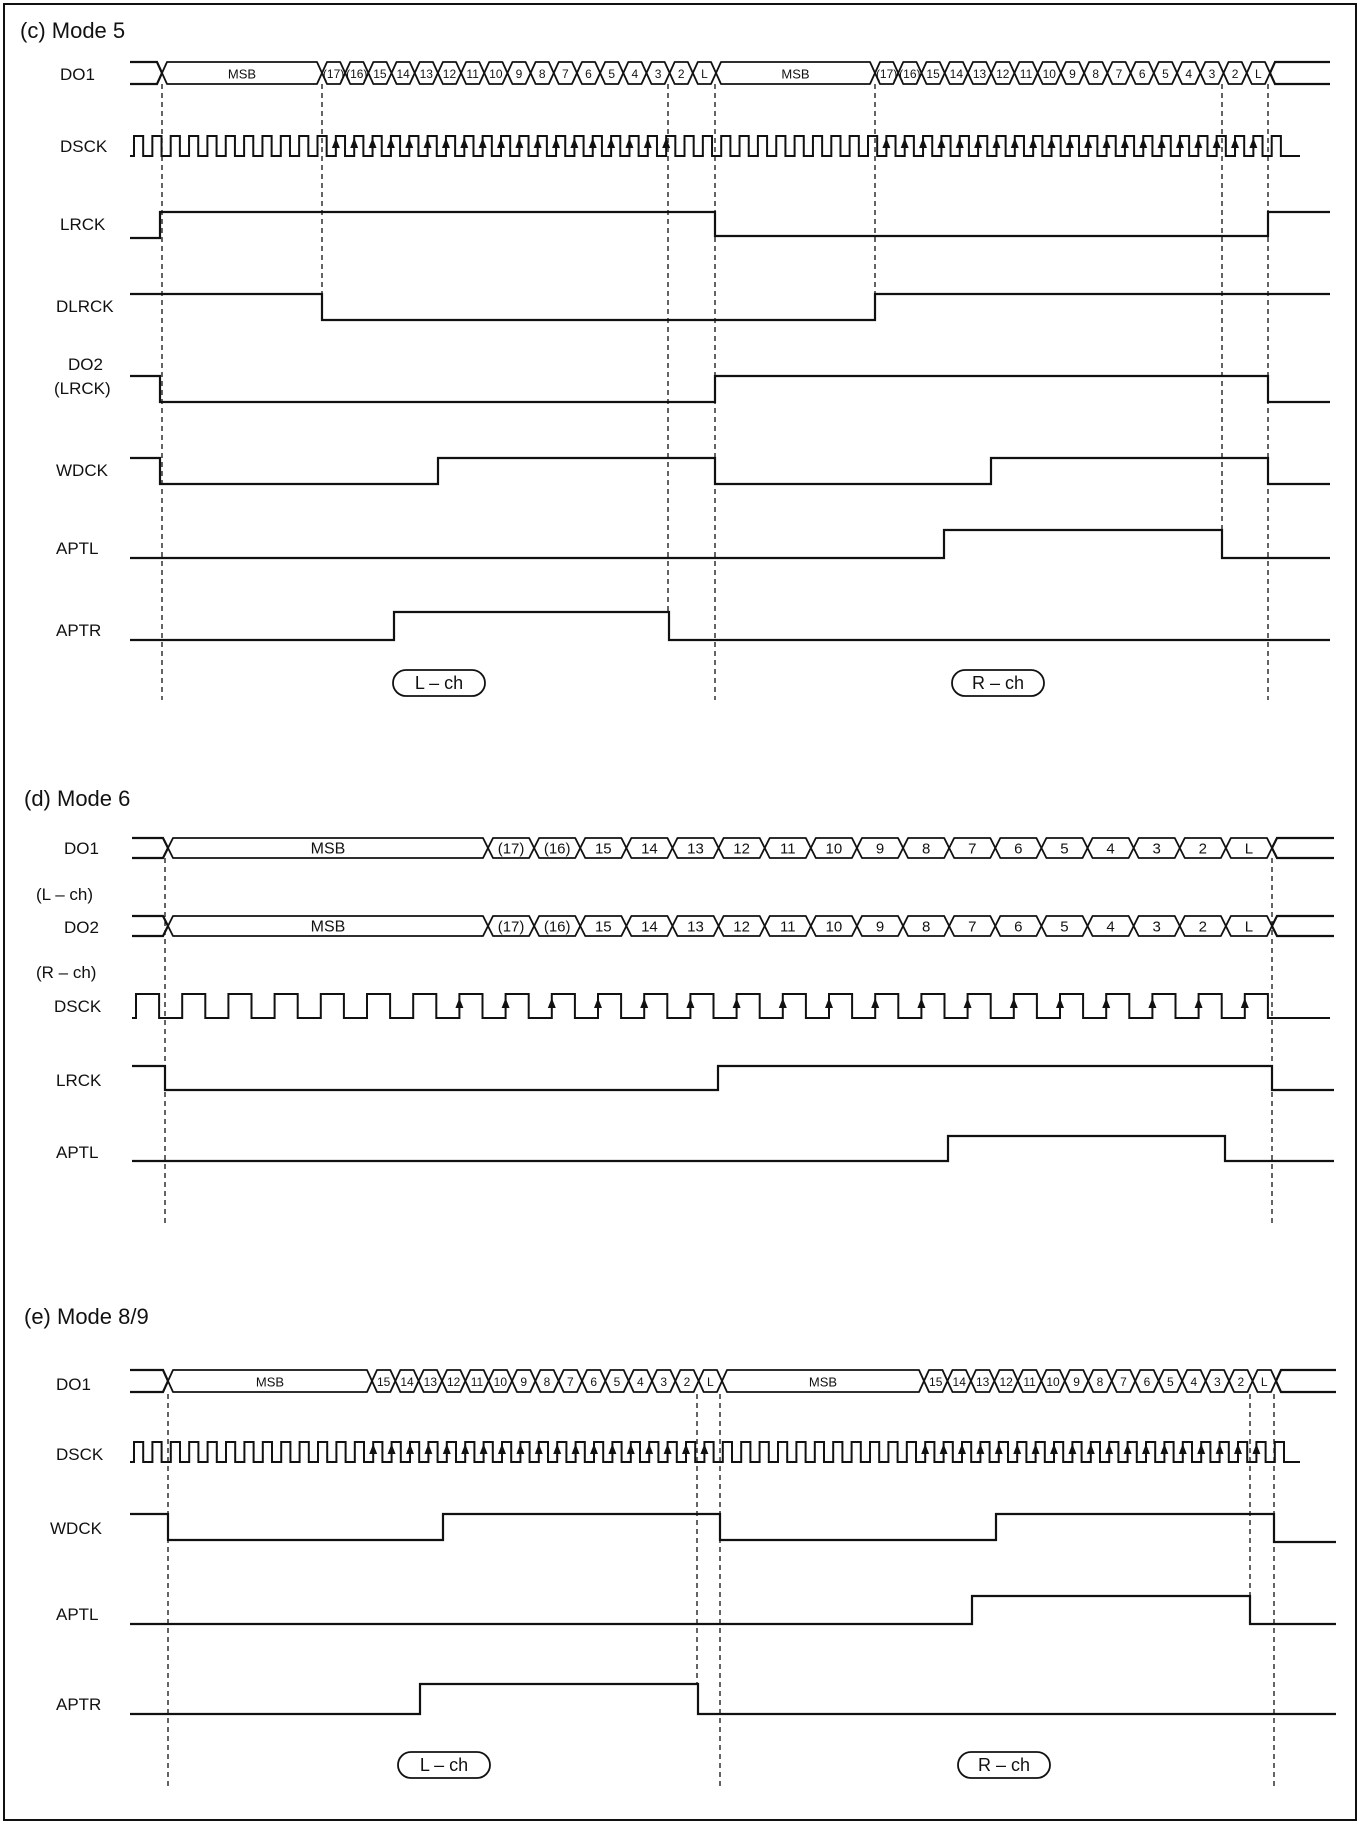 The height and width of the screenshot is (1824, 1360). Describe the element at coordinates (77, 548) in the screenshot. I see `signal-label-mode5-aptl: APTL` at that location.